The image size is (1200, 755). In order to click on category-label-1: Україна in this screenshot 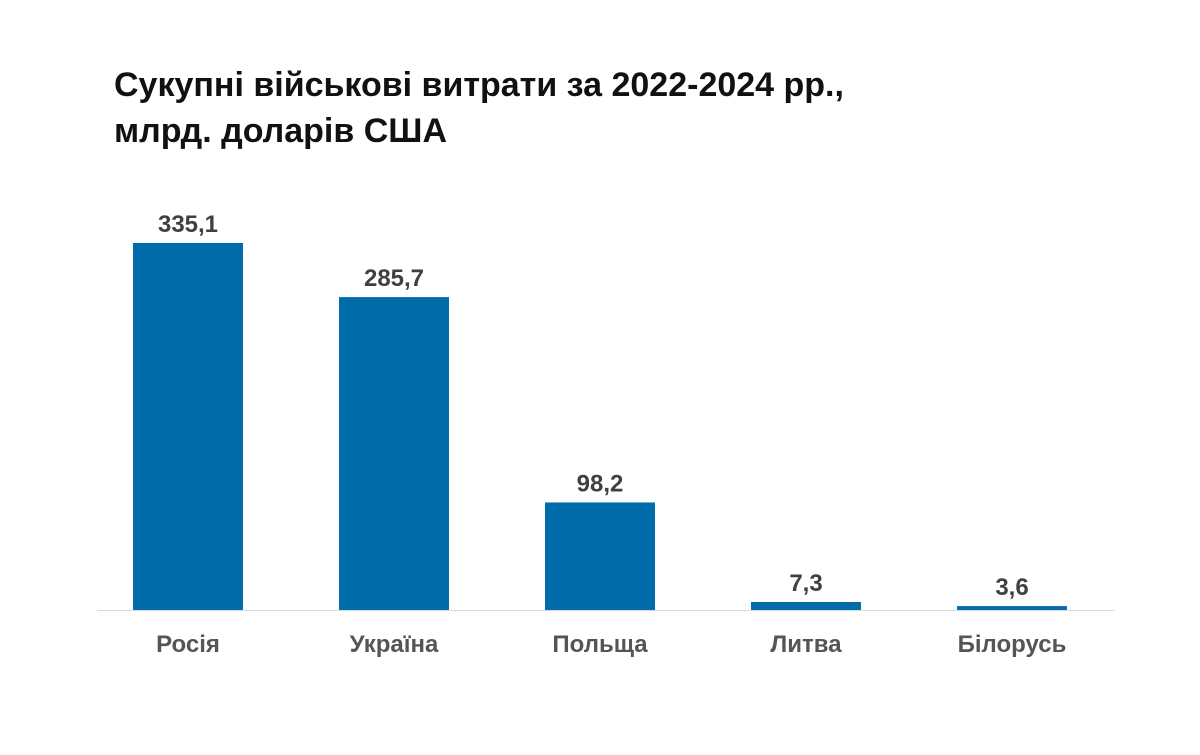, I will do `click(394, 644)`.